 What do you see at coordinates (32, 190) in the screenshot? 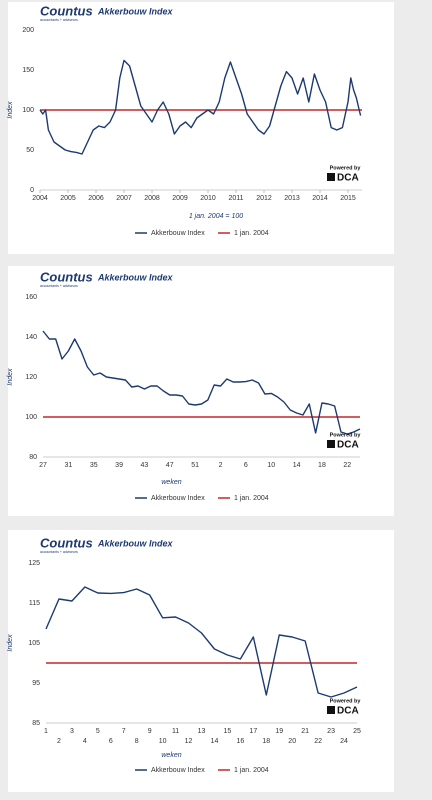
I see `y-tick-label: 0` at bounding box center [32, 190].